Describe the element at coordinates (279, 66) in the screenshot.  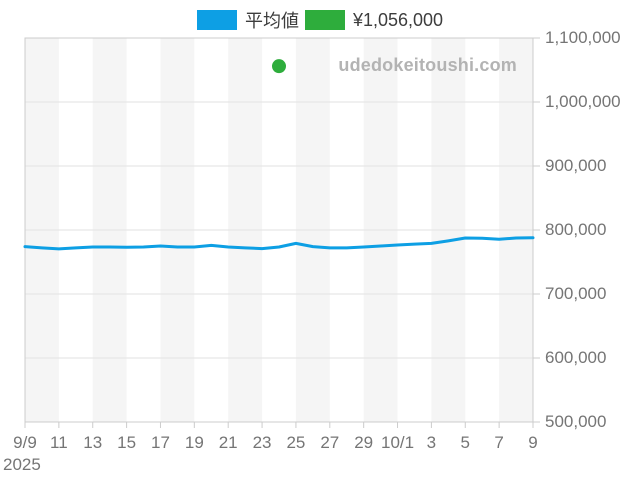
I see `price-point-marker` at that location.